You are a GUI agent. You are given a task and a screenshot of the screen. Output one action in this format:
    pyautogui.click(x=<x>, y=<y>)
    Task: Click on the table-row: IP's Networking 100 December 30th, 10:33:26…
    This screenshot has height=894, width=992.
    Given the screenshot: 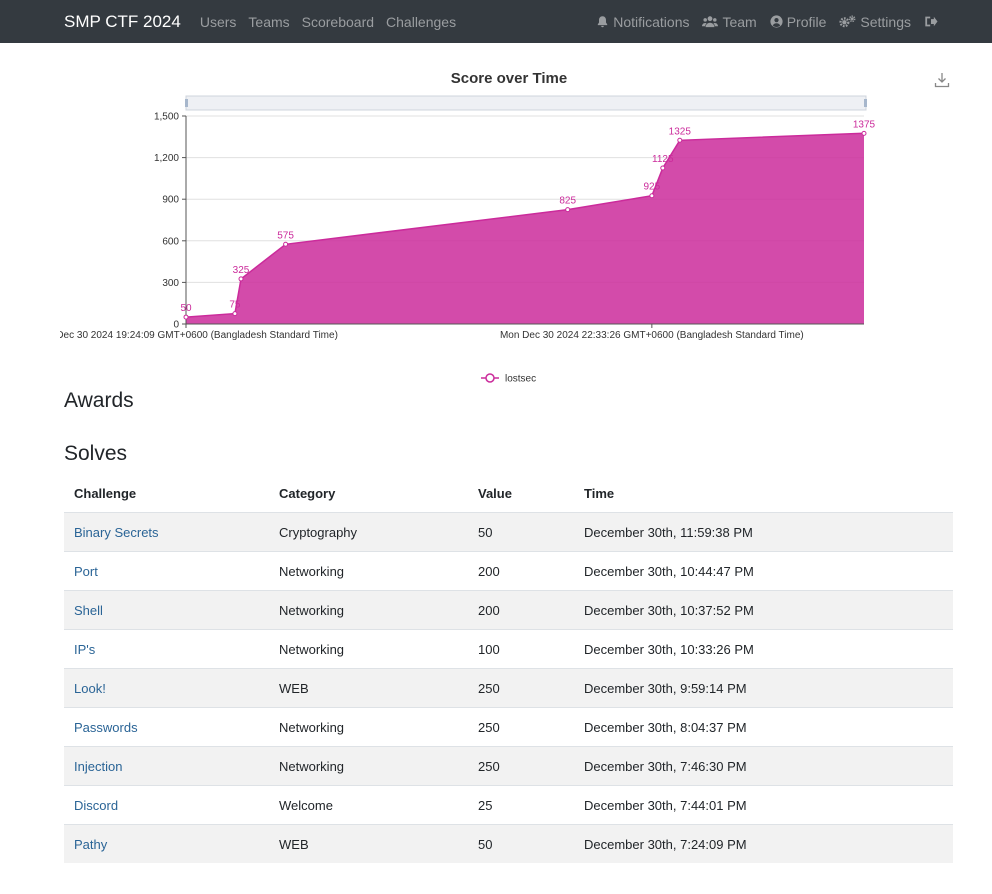 What is the action you would take?
    pyautogui.click(x=508, y=649)
    